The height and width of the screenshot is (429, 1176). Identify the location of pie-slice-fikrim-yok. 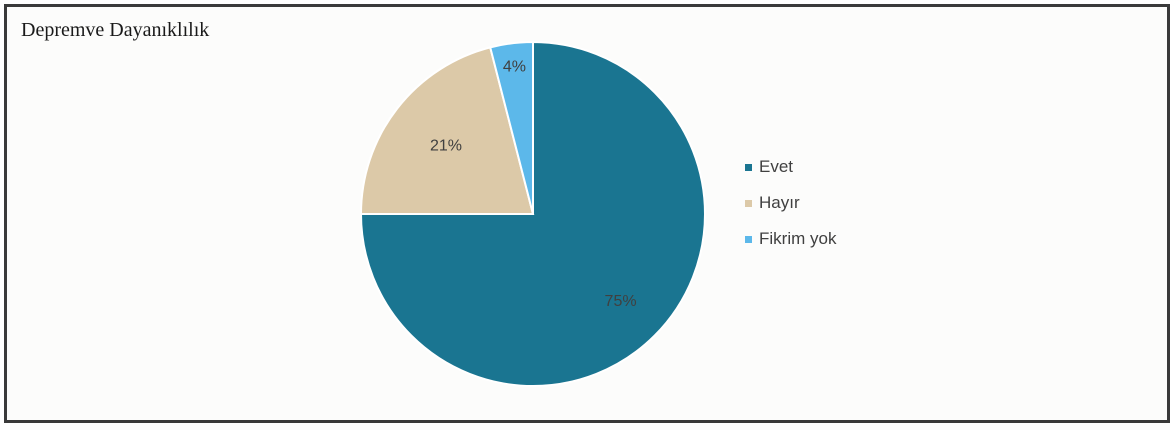
(511, 127).